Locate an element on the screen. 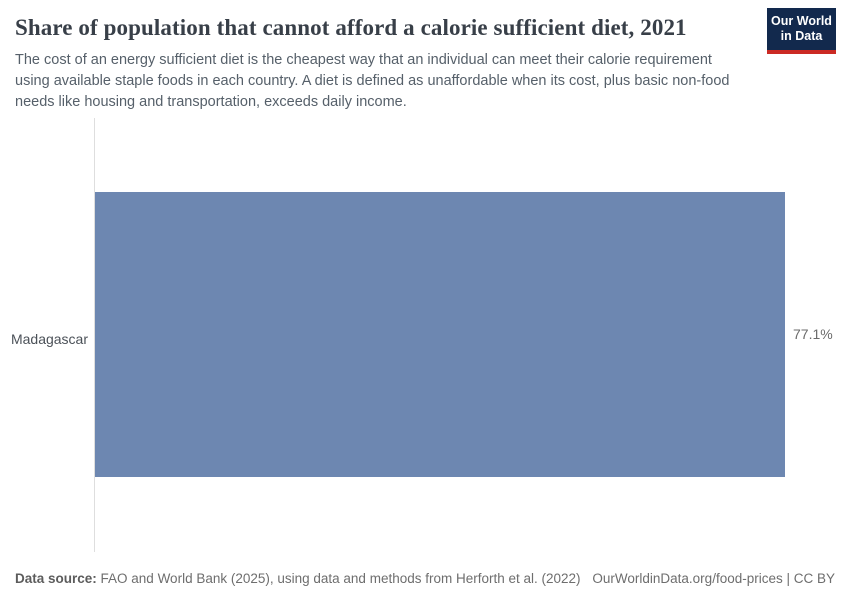 The width and height of the screenshot is (850, 600). entity-label-madagascar: Madagascar is located at coordinates (49, 339).